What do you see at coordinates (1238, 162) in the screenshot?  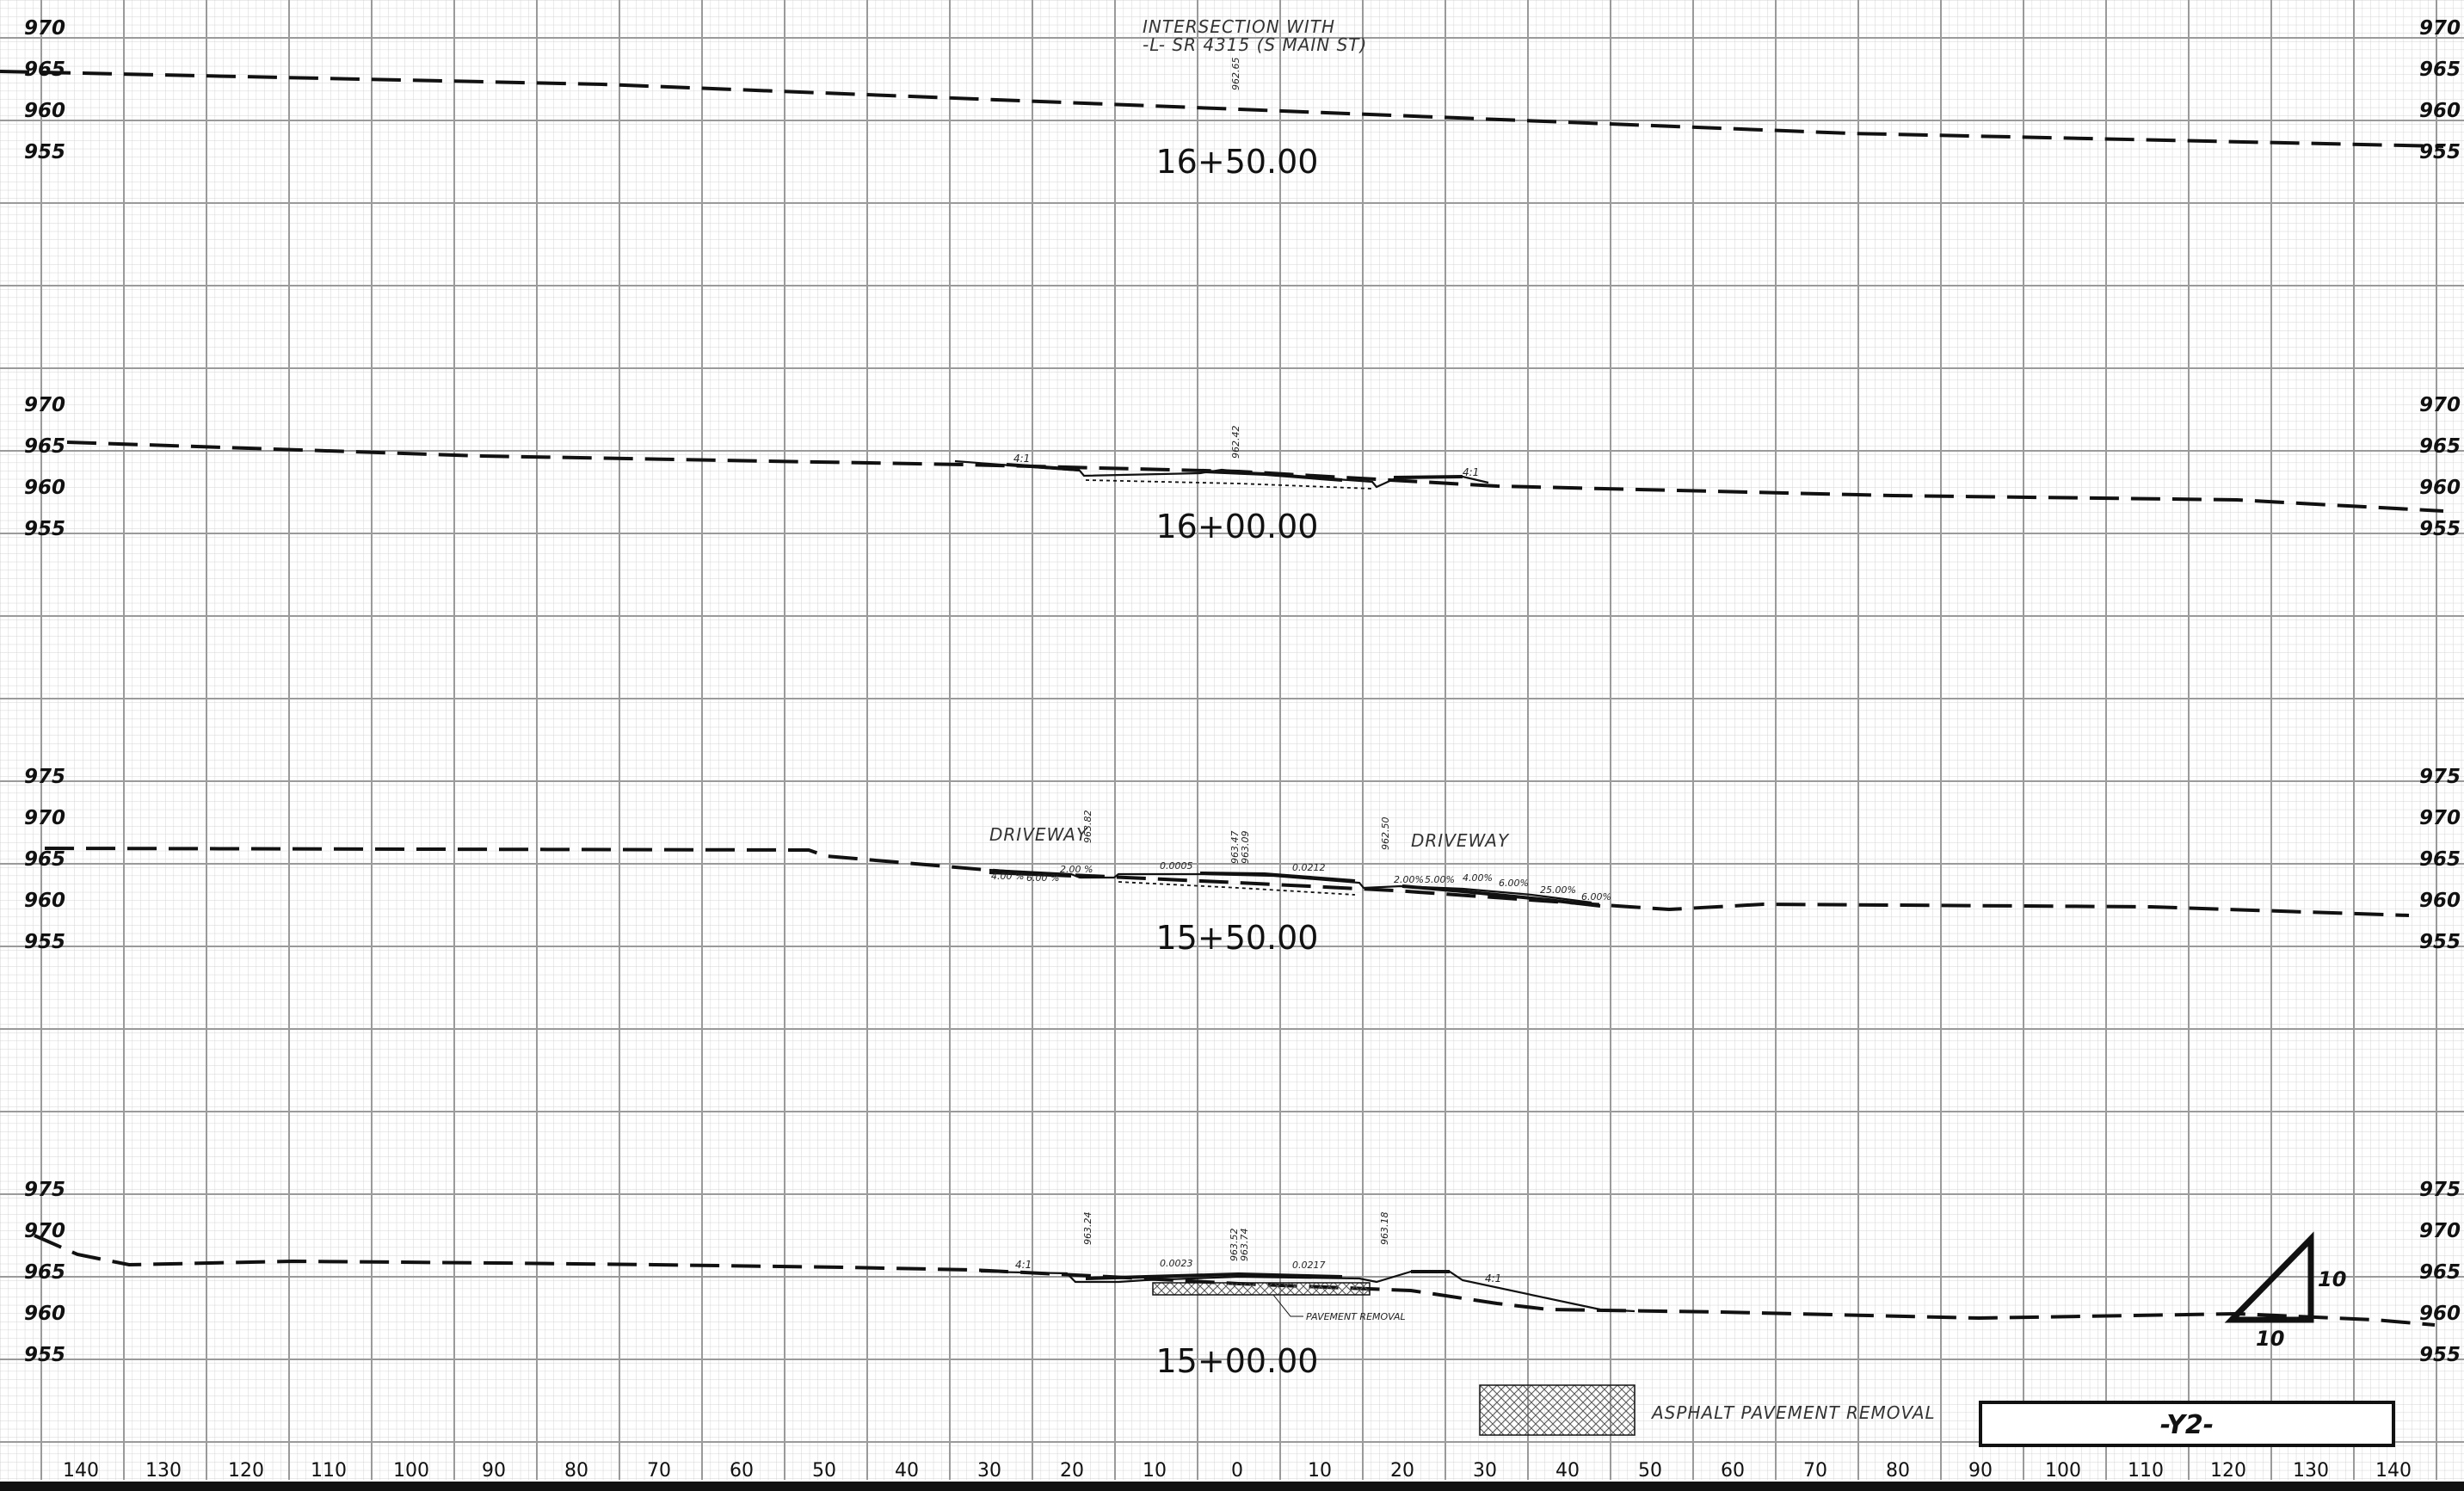 I see `station-label: 16+50.00` at bounding box center [1238, 162].